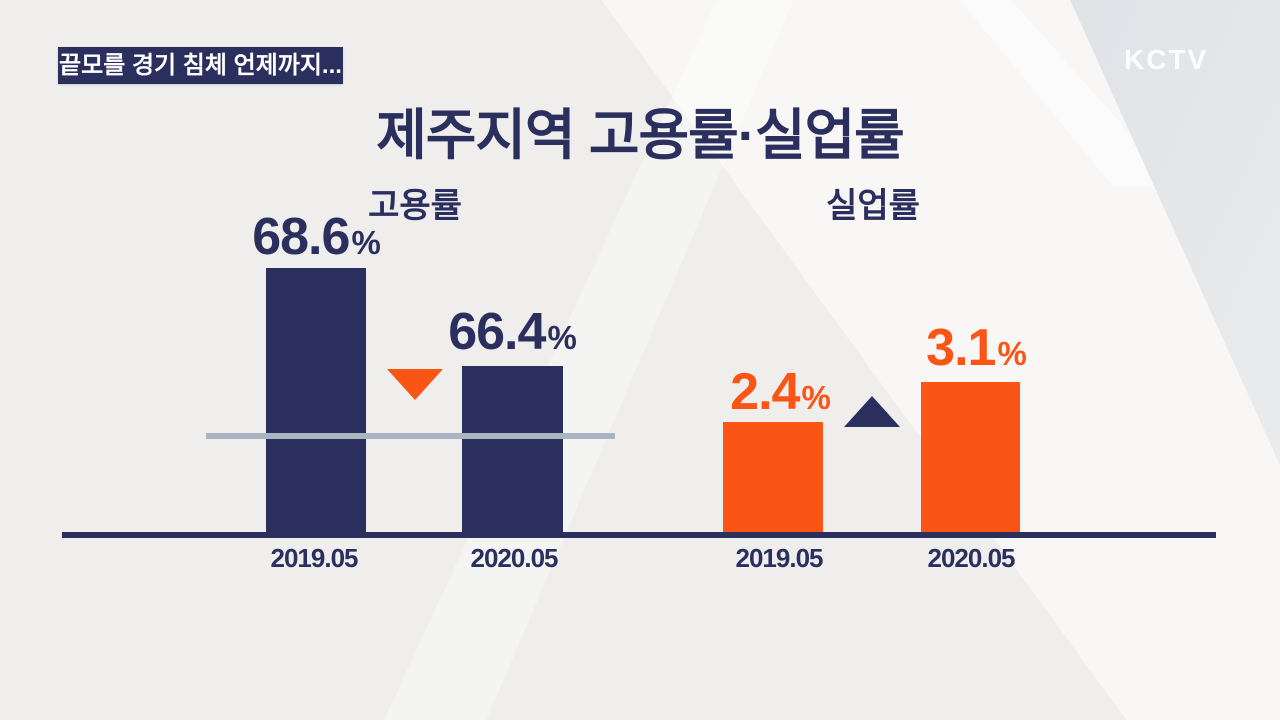 This screenshot has height=720, width=1280. What do you see at coordinates (316, 400) in the screenshot?
I see `bar-employment-2019` at bounding box center [316, 400].